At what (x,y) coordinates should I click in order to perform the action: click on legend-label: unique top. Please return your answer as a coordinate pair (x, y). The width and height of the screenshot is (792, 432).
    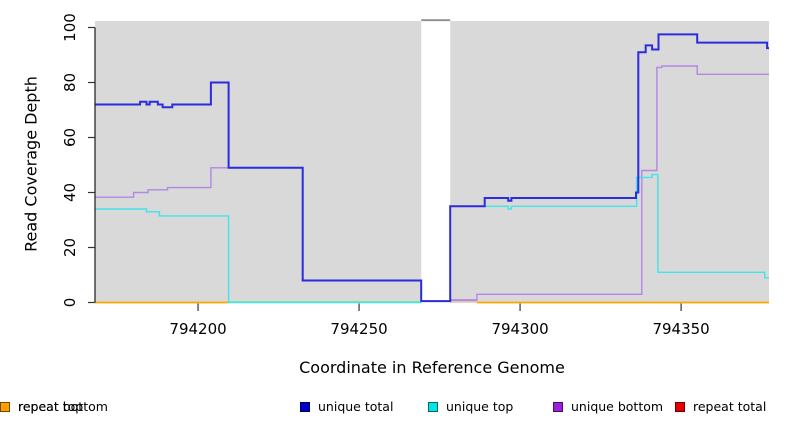
    Looking at the image, I should click on (480, 406).